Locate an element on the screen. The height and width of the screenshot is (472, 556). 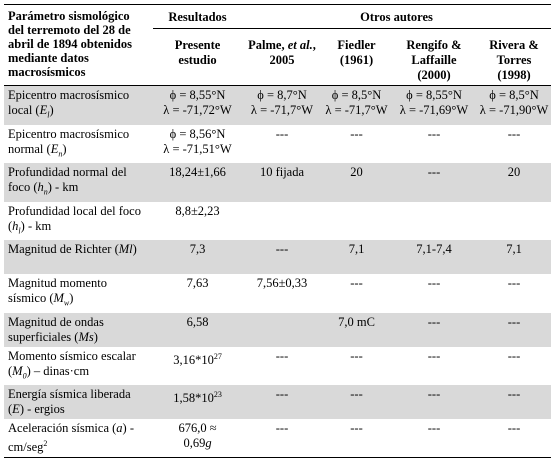
header-fiedler: Fiedler (1961) is located at coordinates (356, 57).